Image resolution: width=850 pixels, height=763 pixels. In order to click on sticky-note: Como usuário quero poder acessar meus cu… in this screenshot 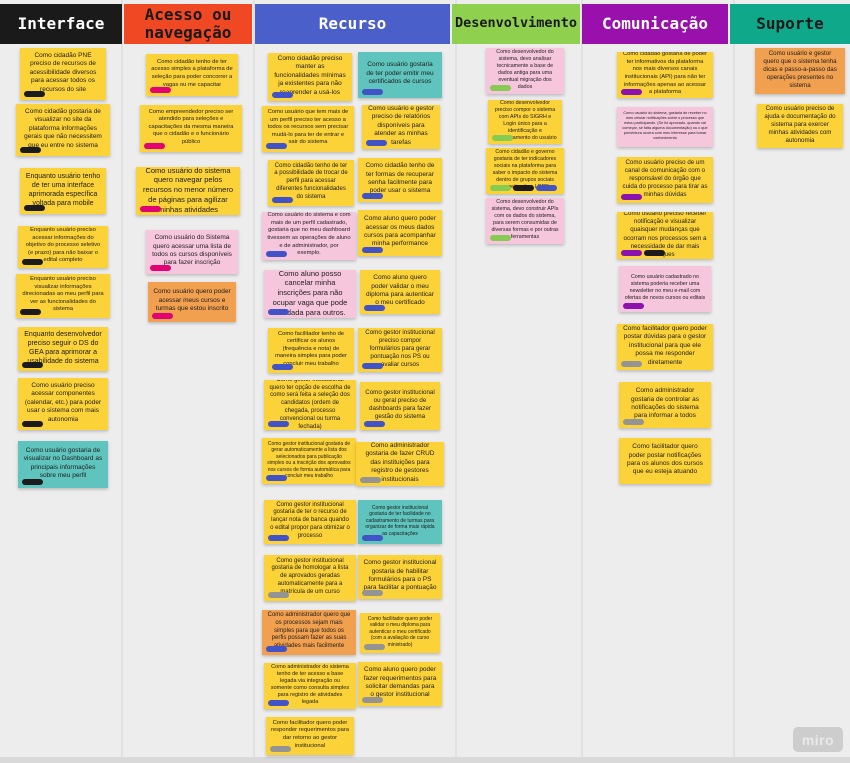, I will do `click(192, 302)`.